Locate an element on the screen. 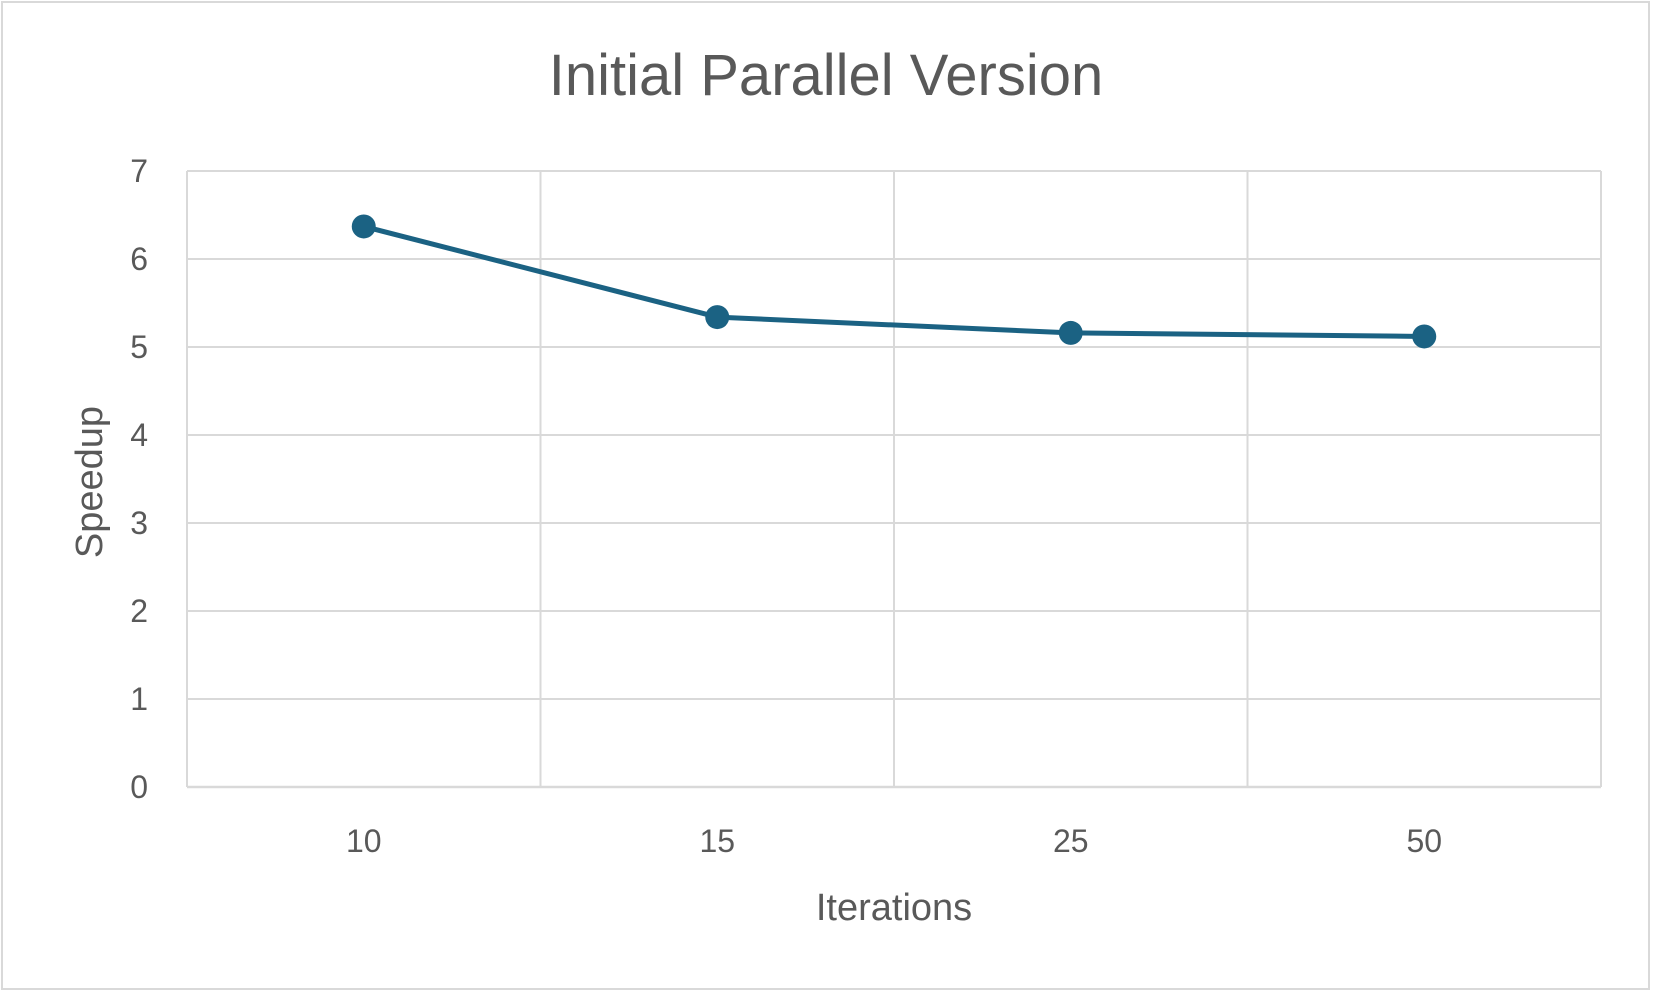 The height and width of the screenshot is (993, 1653). y-axis-ticks: 0 1 2 3 4 5 6 7 is located at coordinates (139, 479).